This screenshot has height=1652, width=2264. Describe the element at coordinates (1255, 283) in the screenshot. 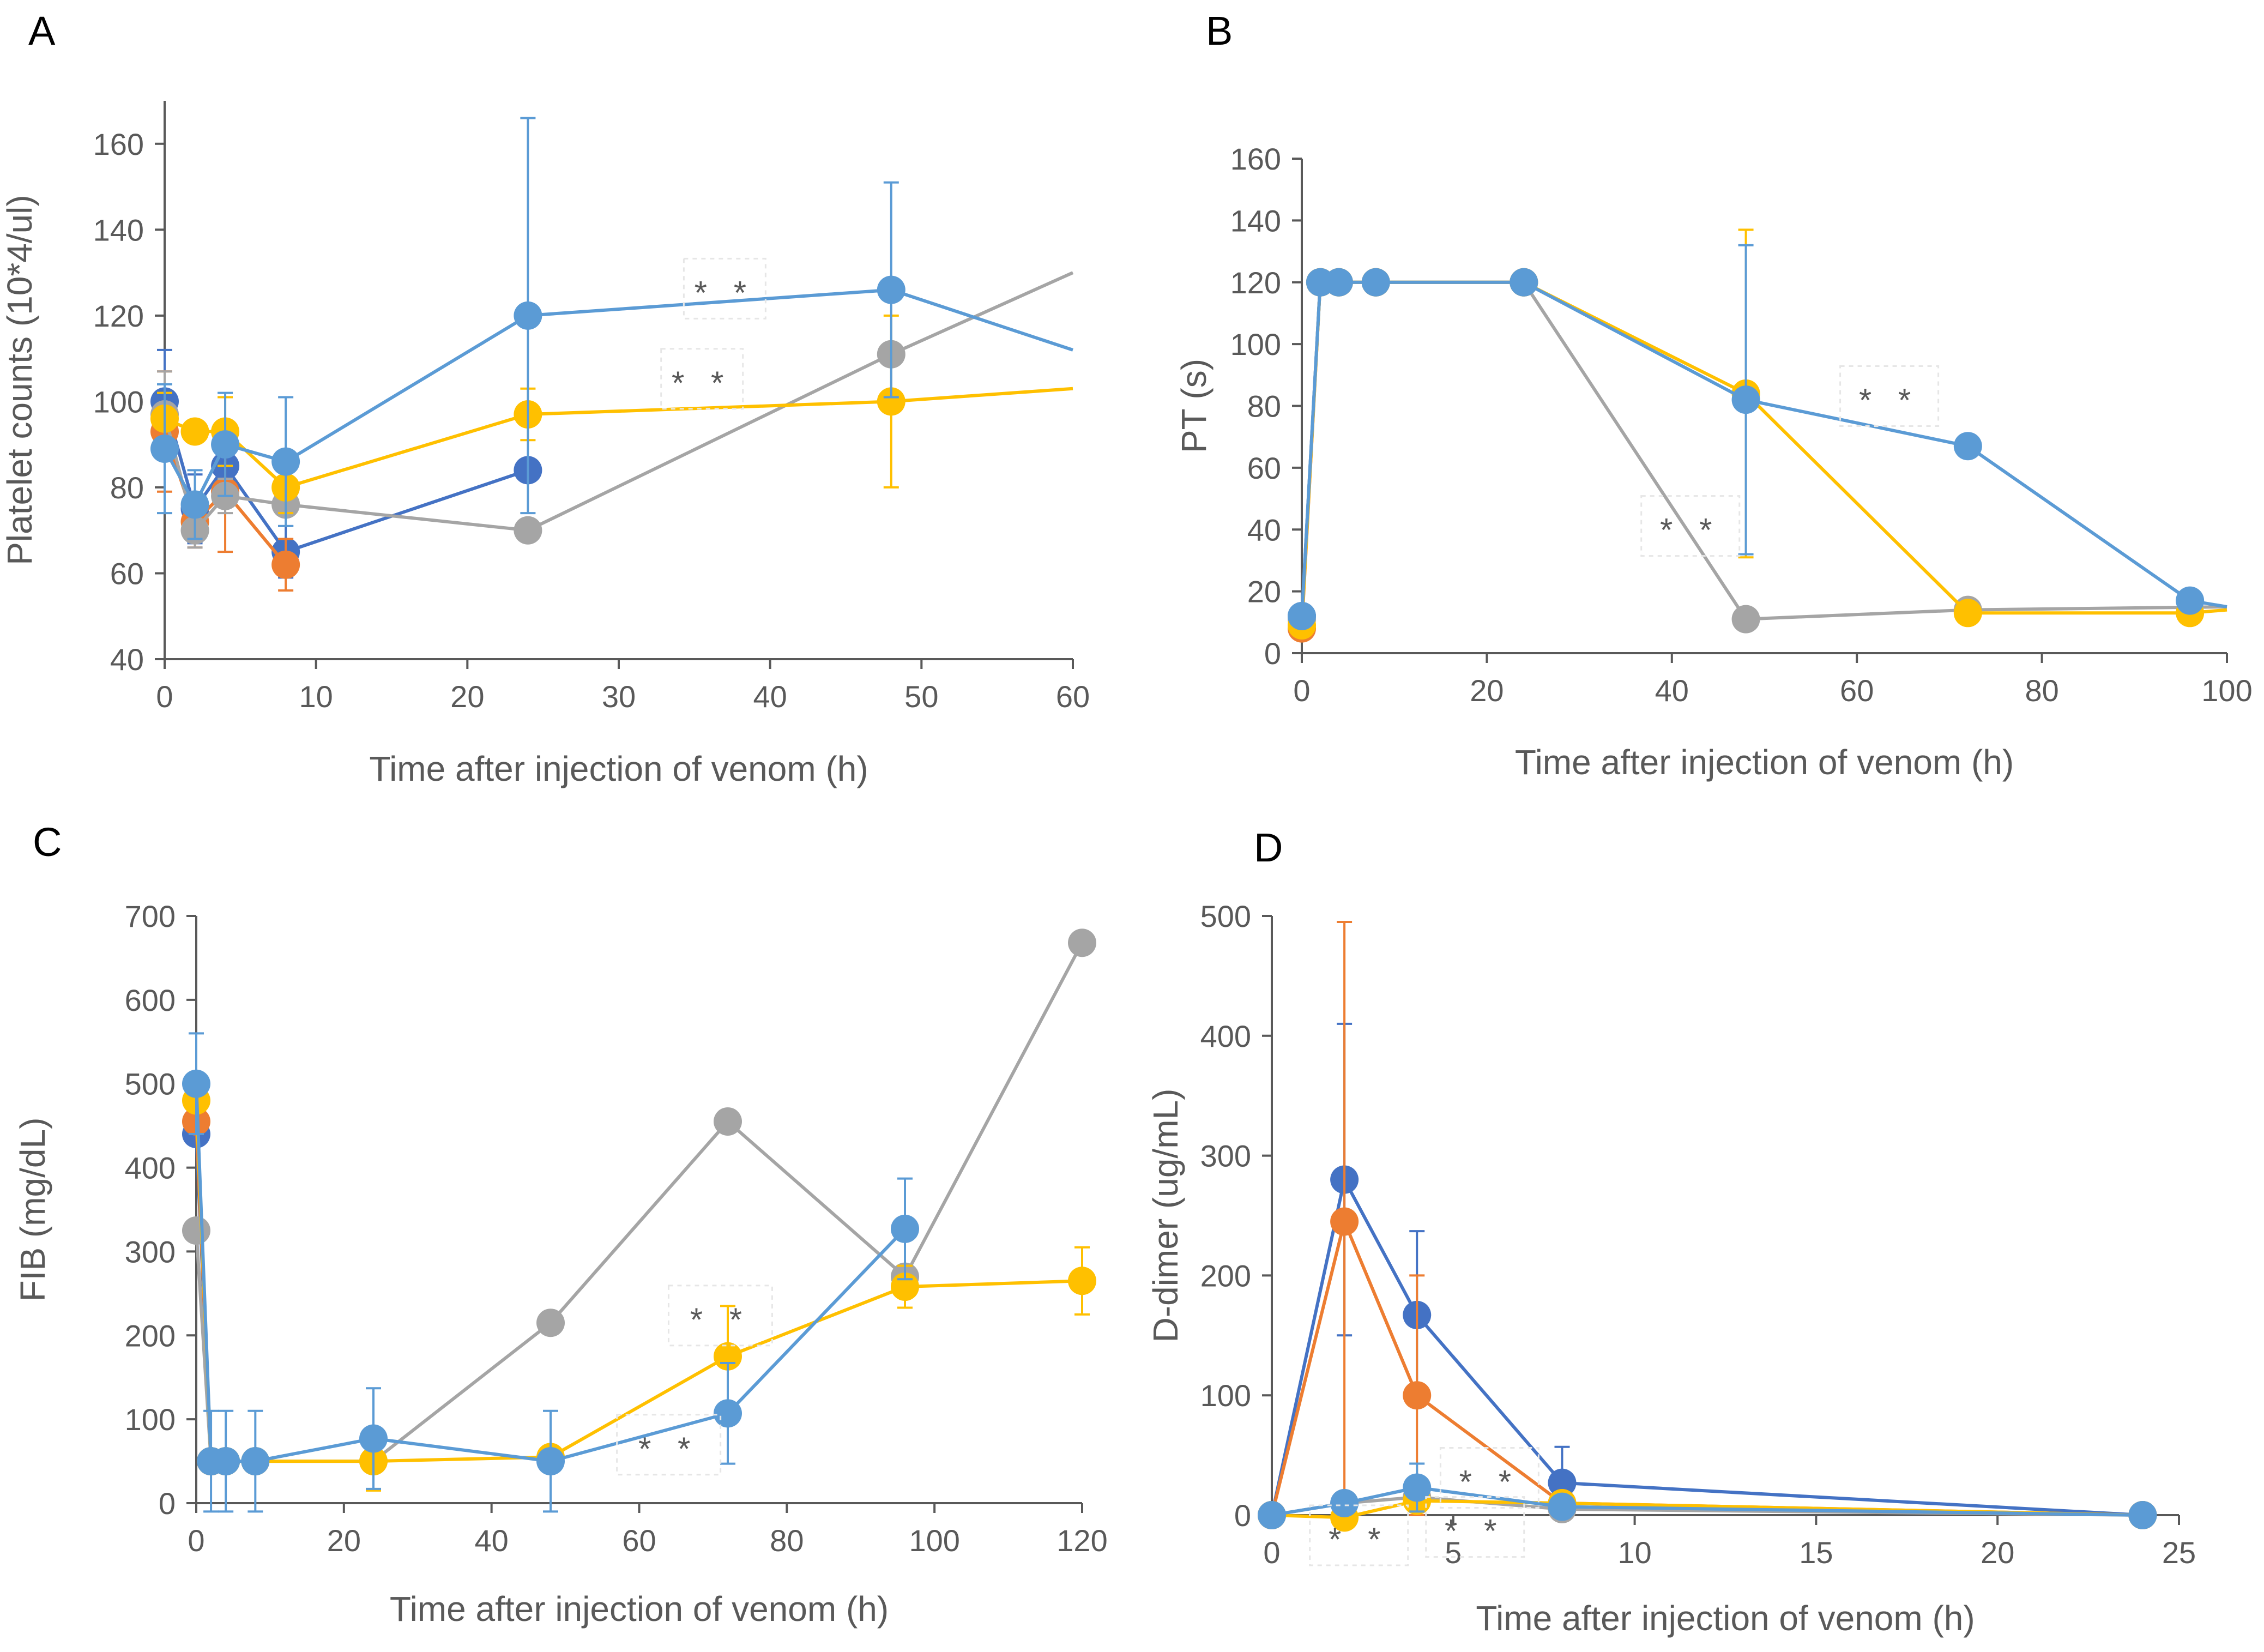

I see `panel-b-y-tick-label: 120` at that location.